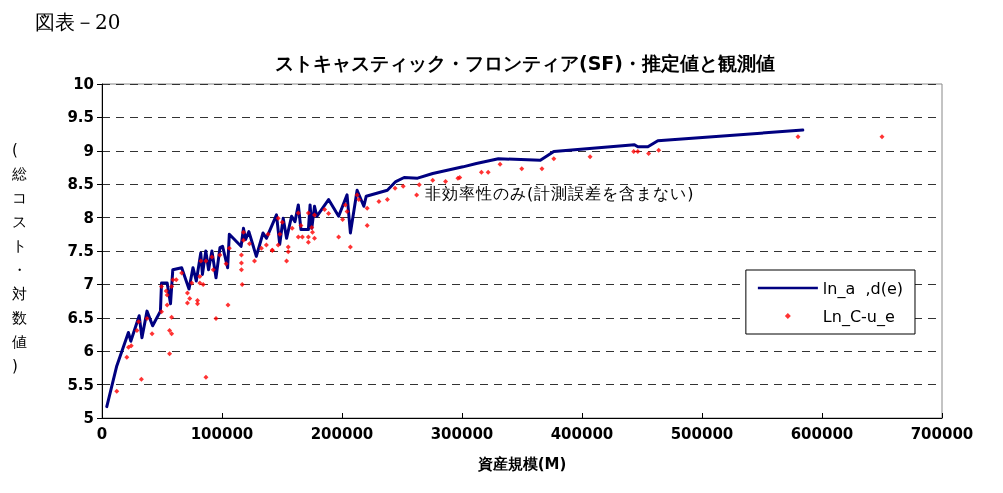  I want to click on x-tick-label: 200000, so click(342, 433).